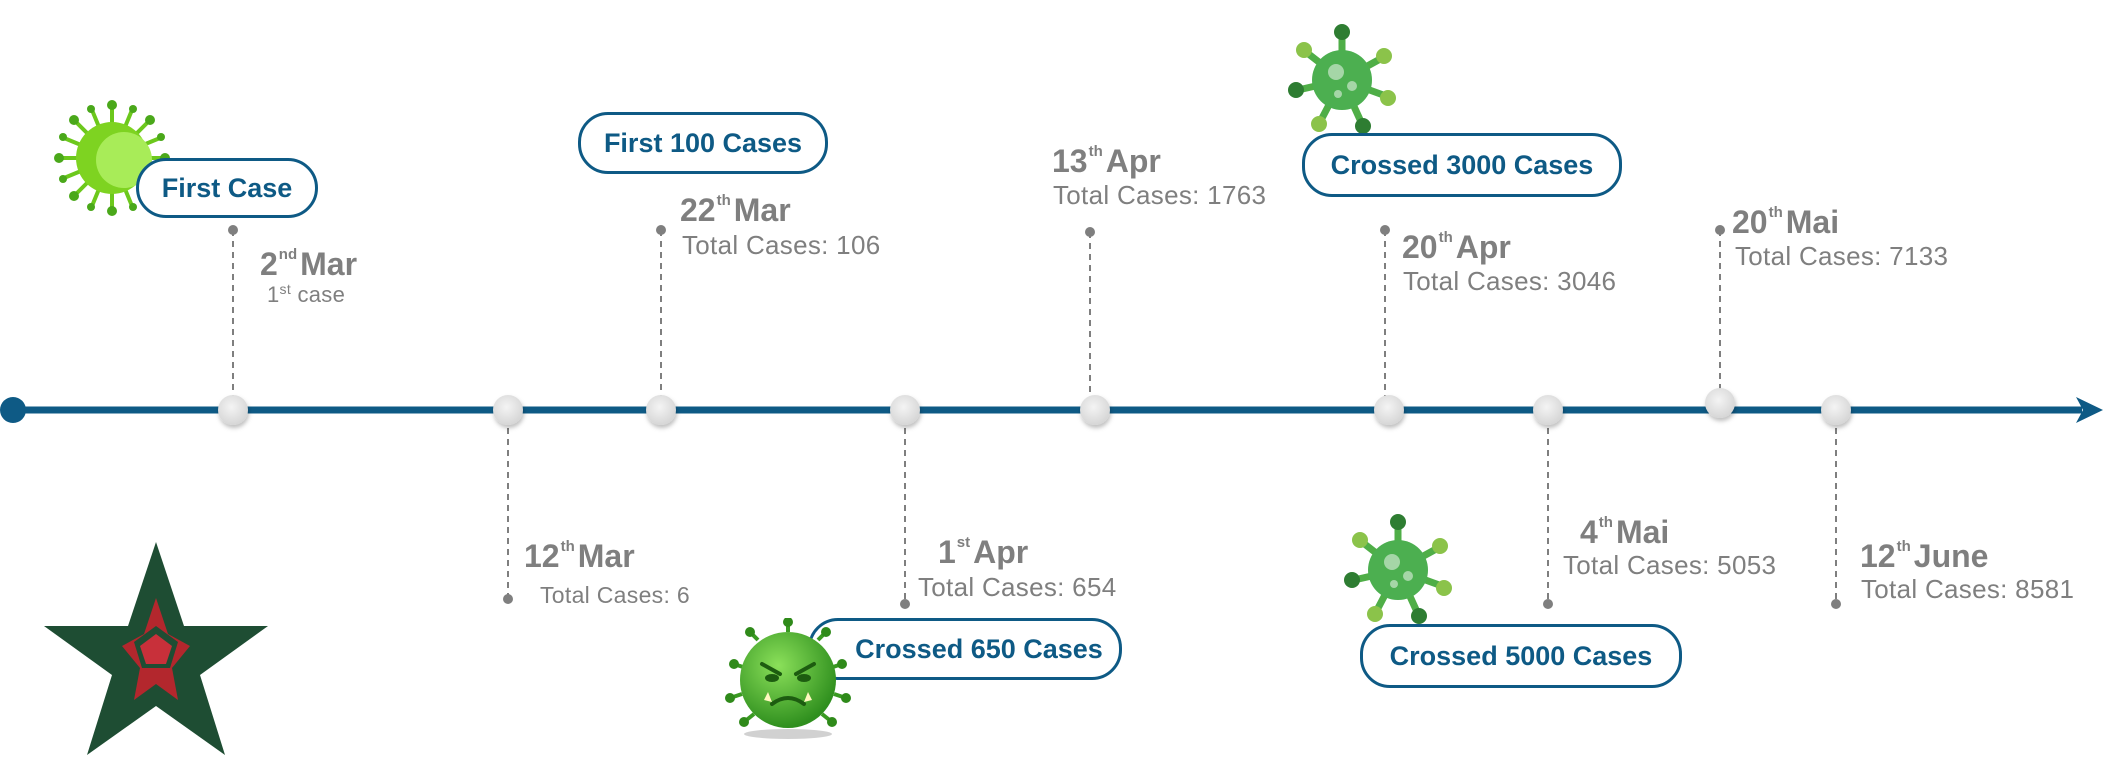 This screenshot has height=762, width=2126. What do you see at coordinates (661, 410) in the screenshot?
I see `marker-e3` at bounding box center [661, 410].